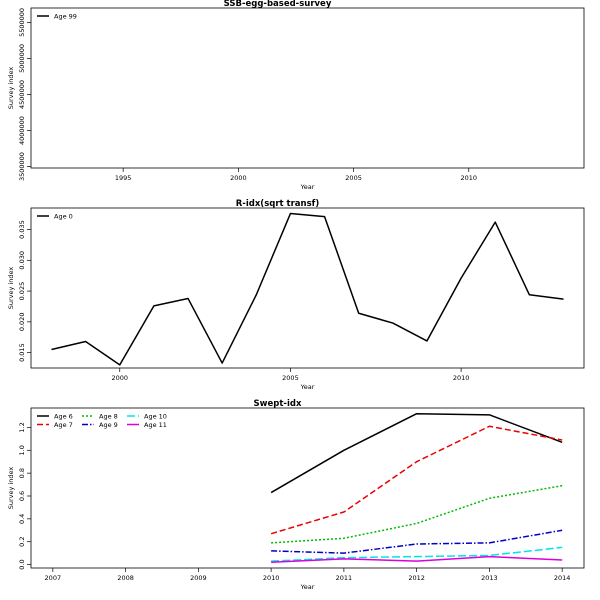  What do you see at coordinates (22, 291) in the screenshot?
I see `y-tick-label: 0.025` at bounding box center [22, 291].